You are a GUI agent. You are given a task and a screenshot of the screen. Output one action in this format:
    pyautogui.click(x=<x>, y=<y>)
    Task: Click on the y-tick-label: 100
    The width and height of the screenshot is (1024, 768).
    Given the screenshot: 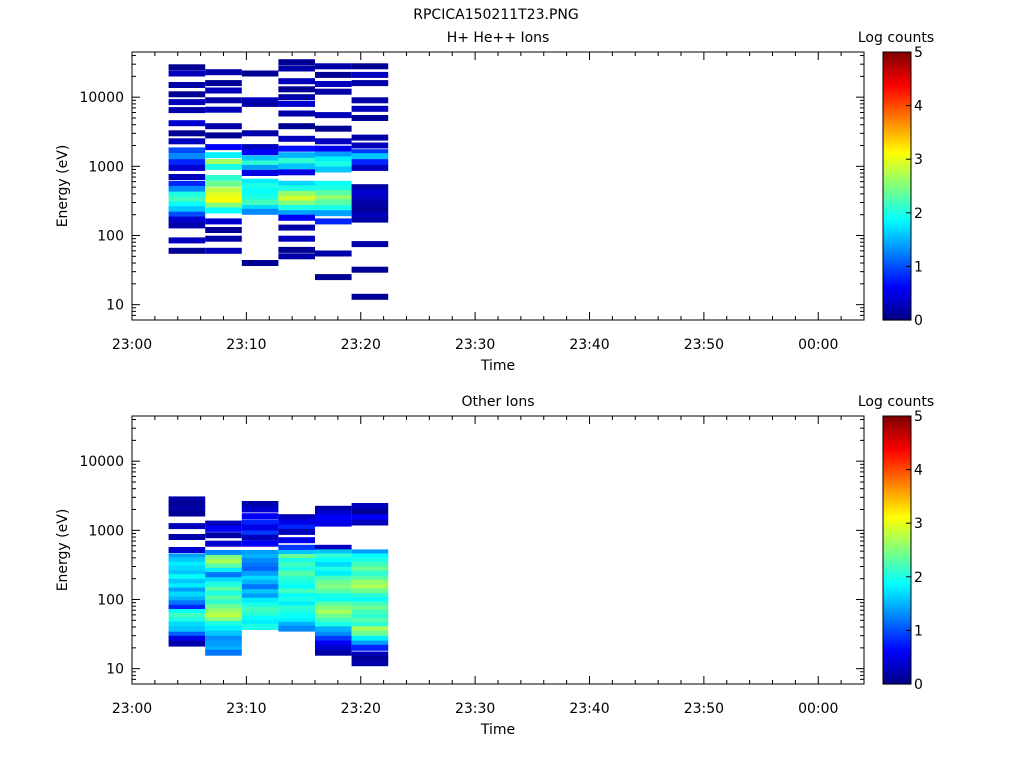 What is the action you would take?
    pyautogui.click(x=110, y=236)
    